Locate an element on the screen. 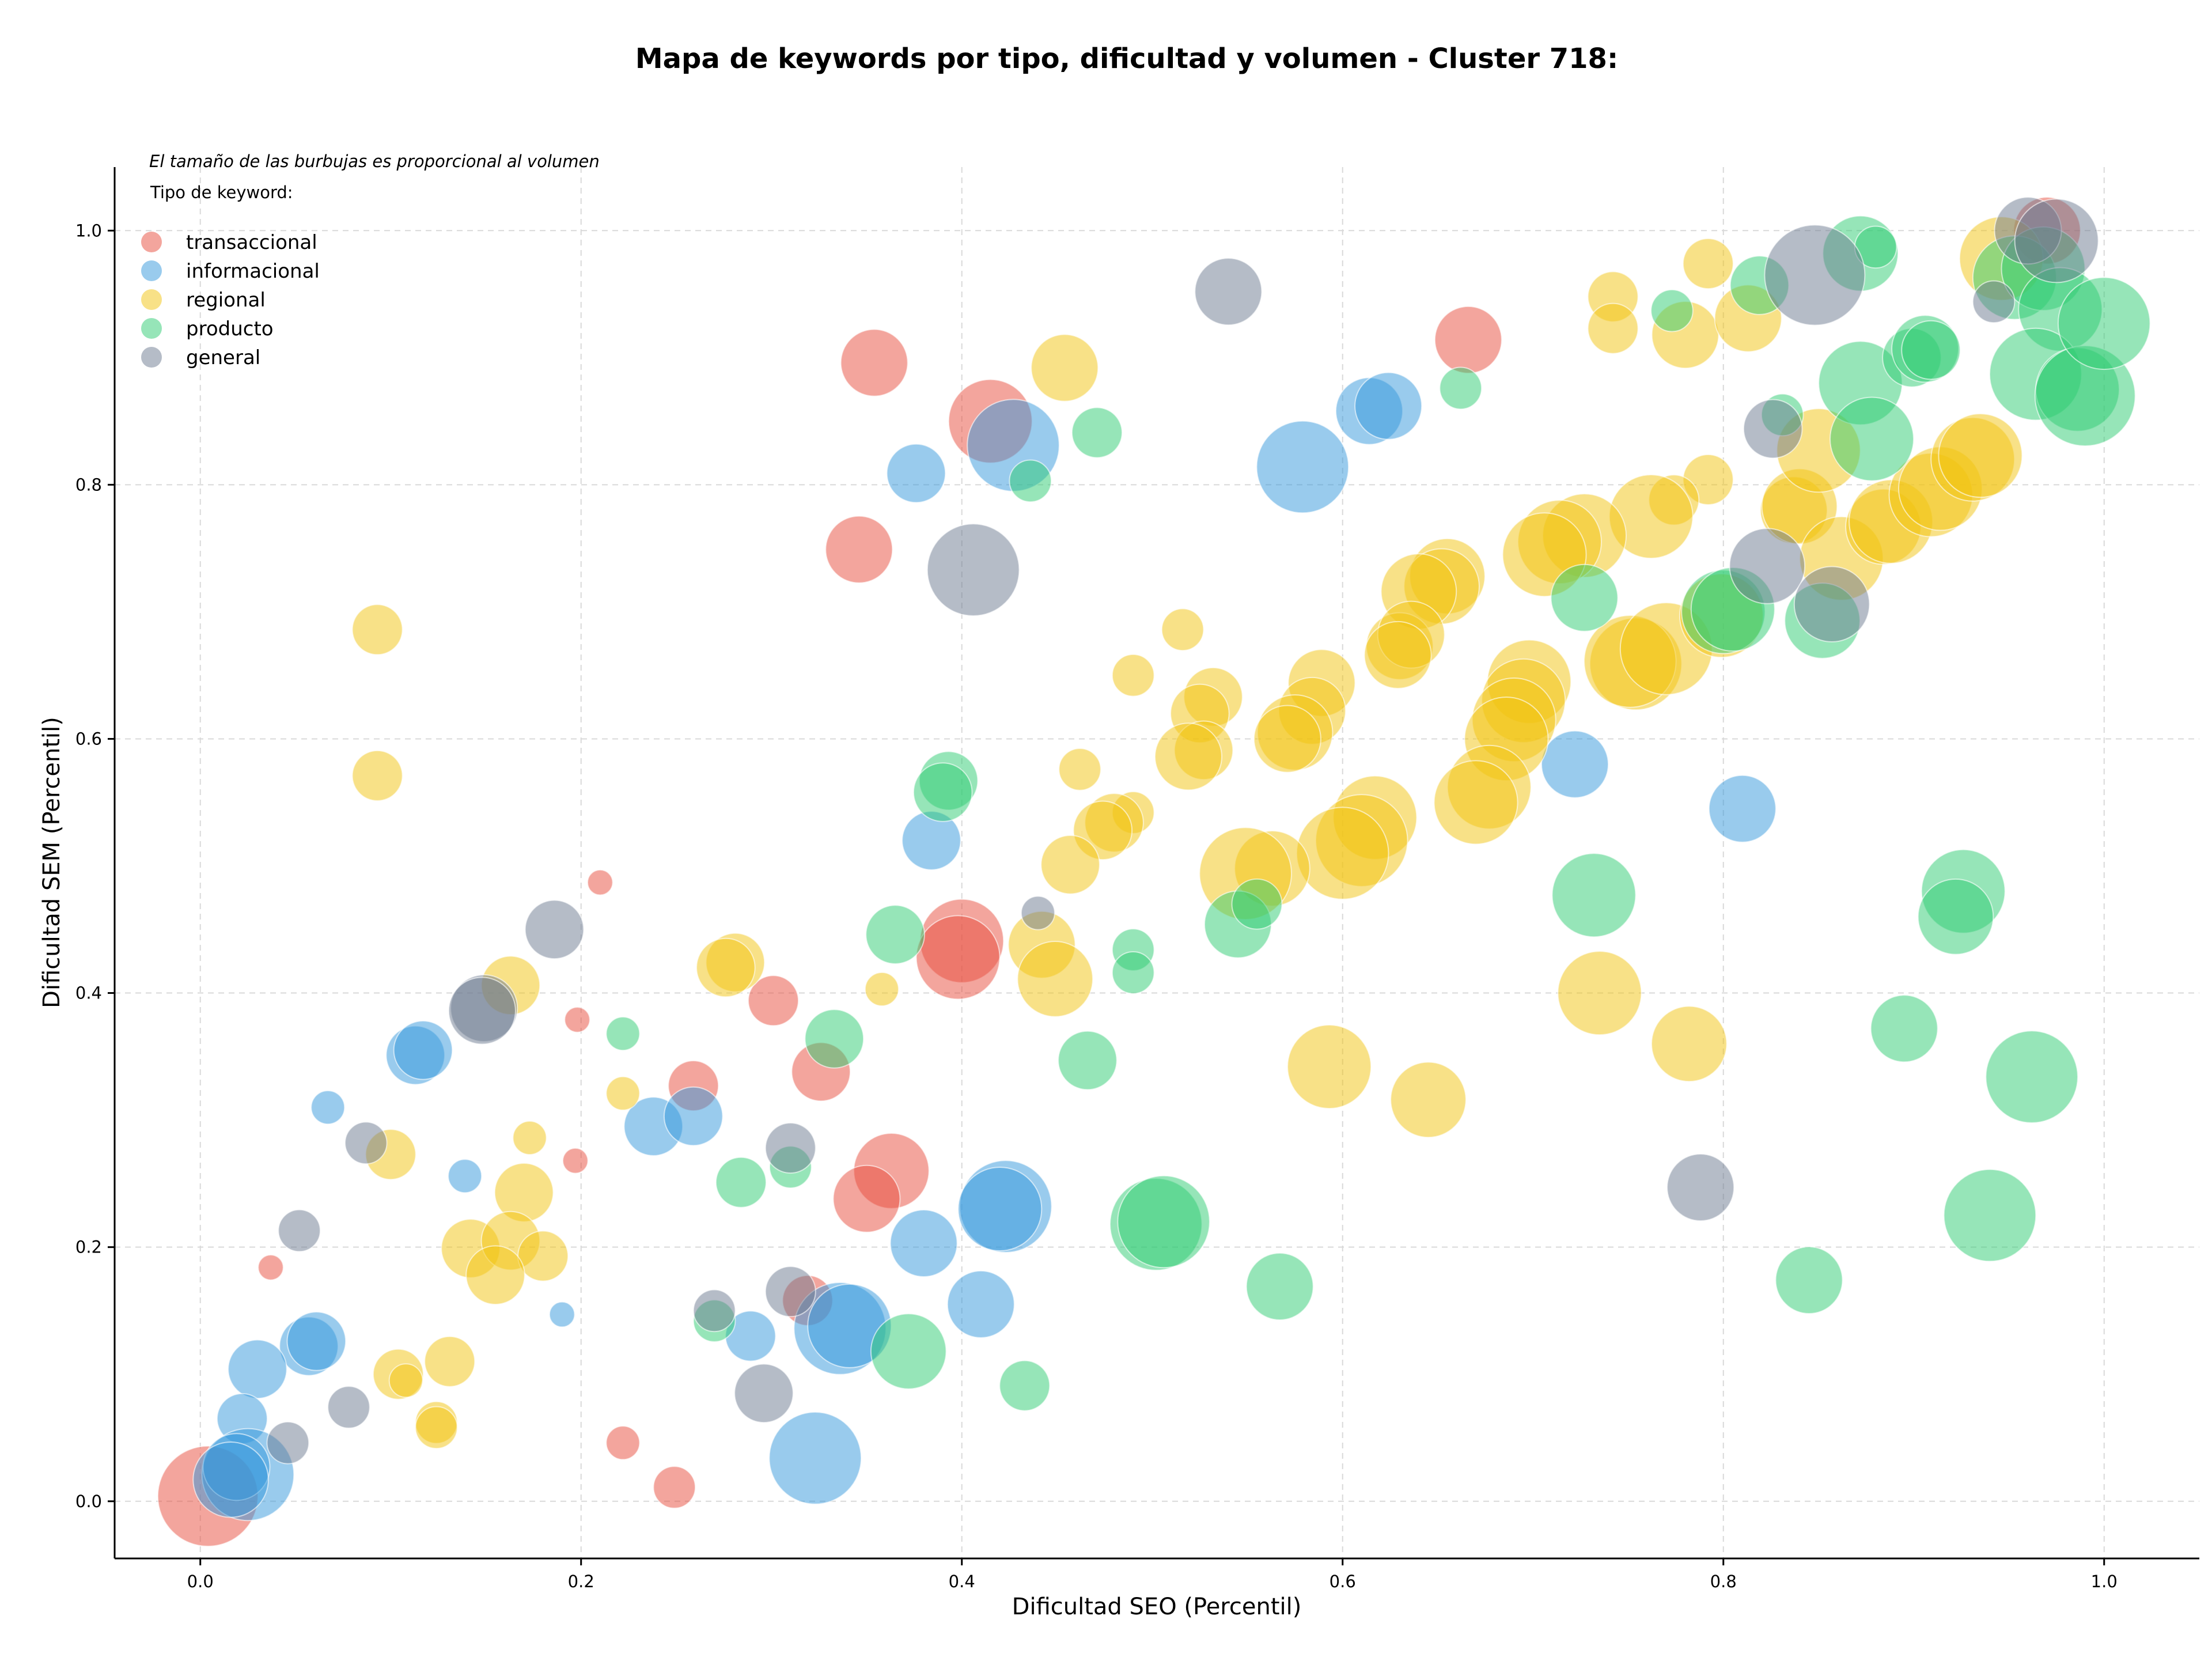 This screenshot has height=1661, width=2212. legend-marker-general is located at coordinates (151, 357).